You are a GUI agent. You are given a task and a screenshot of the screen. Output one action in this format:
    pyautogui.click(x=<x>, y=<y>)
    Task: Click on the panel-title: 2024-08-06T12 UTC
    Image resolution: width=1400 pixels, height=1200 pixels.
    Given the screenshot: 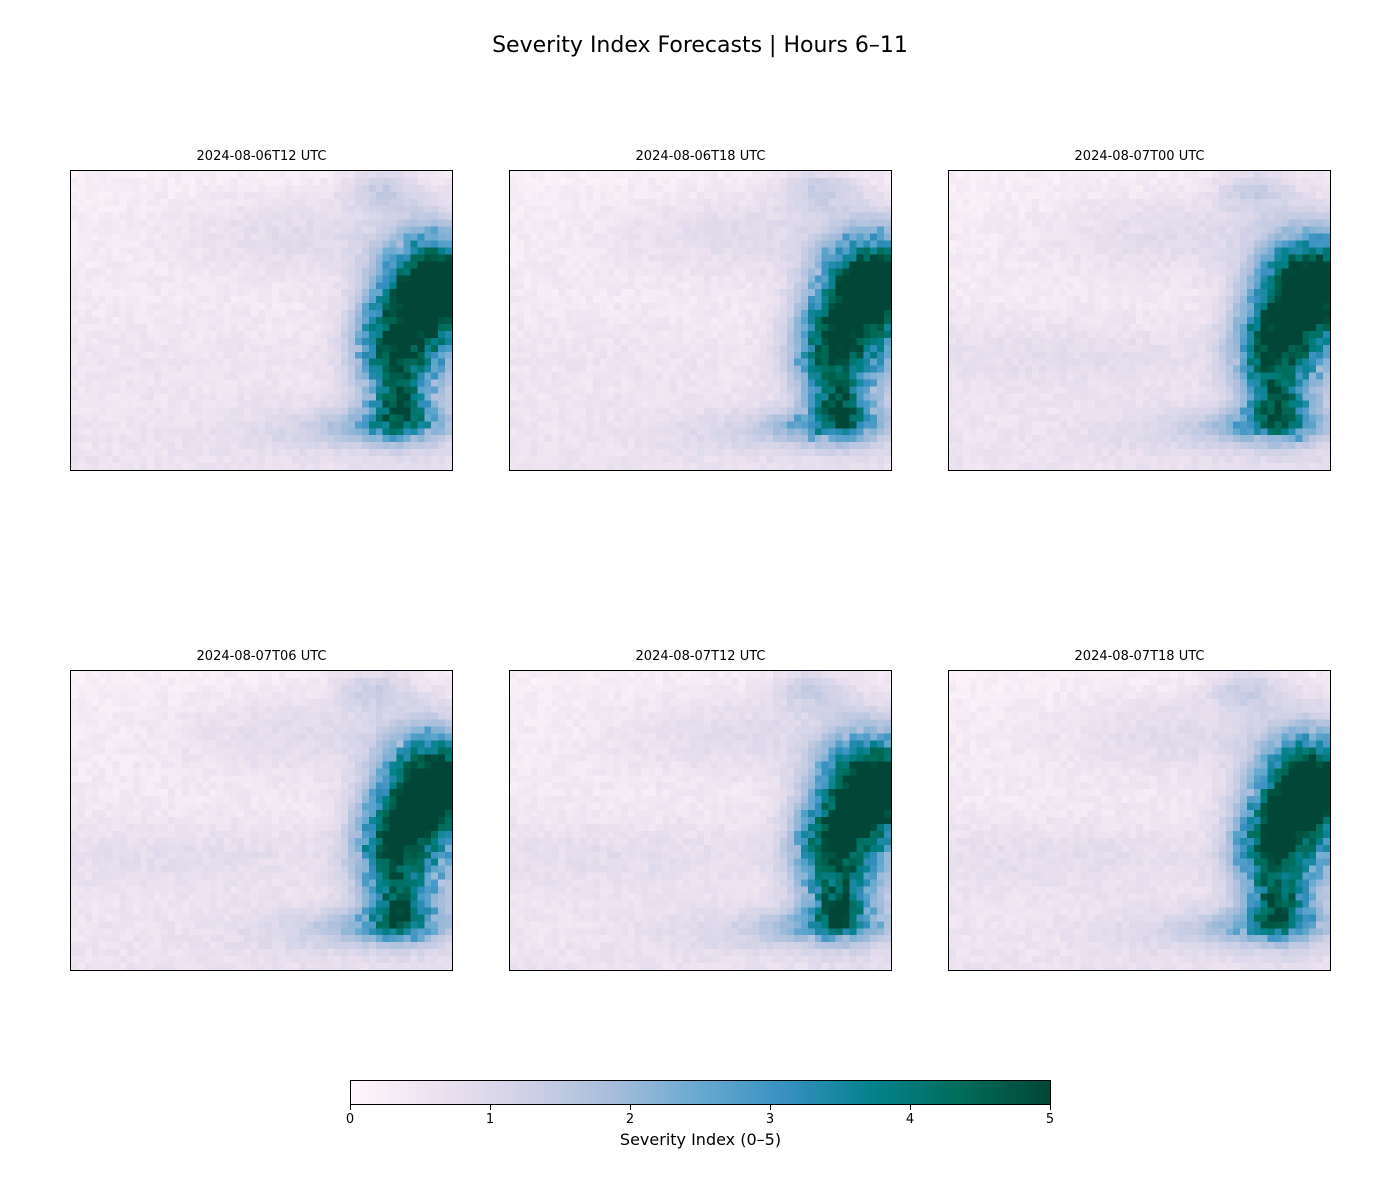 What is the action you would take?
    pyautogui.click(x=261, y=156)
    